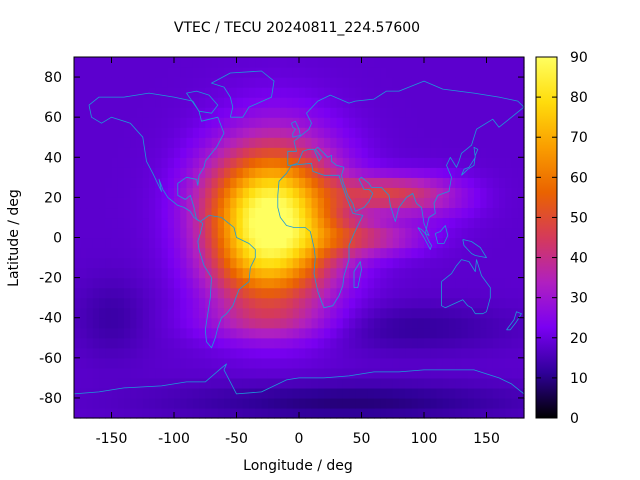  I want to click on y-tick-label: -20, so click(50, 279).